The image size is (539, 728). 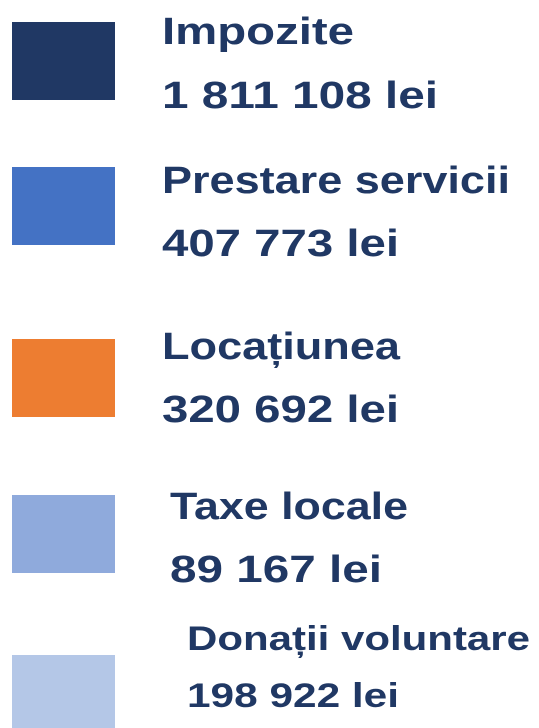 What do you see at coordinates (300, 96) in the screenshot?
I see `item-amount: 1 811 108 lei` at bounding box center [300, 96].